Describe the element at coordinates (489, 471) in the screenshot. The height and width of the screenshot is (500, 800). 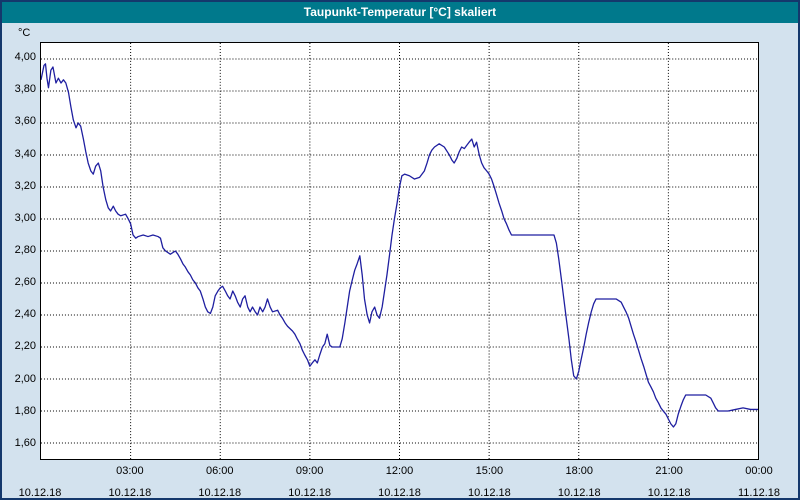
I see `x-time-label: 15:00` at that location.